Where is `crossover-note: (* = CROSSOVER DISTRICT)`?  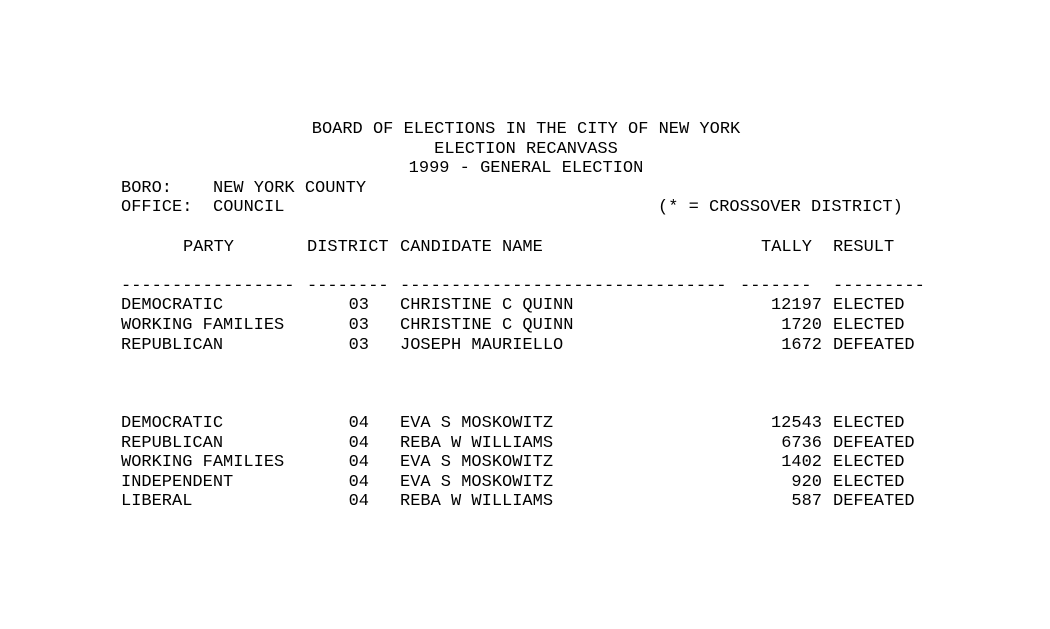
crossover-note: (* = CROSSOVER DISTRICT) is located at coordinates (780, 208).